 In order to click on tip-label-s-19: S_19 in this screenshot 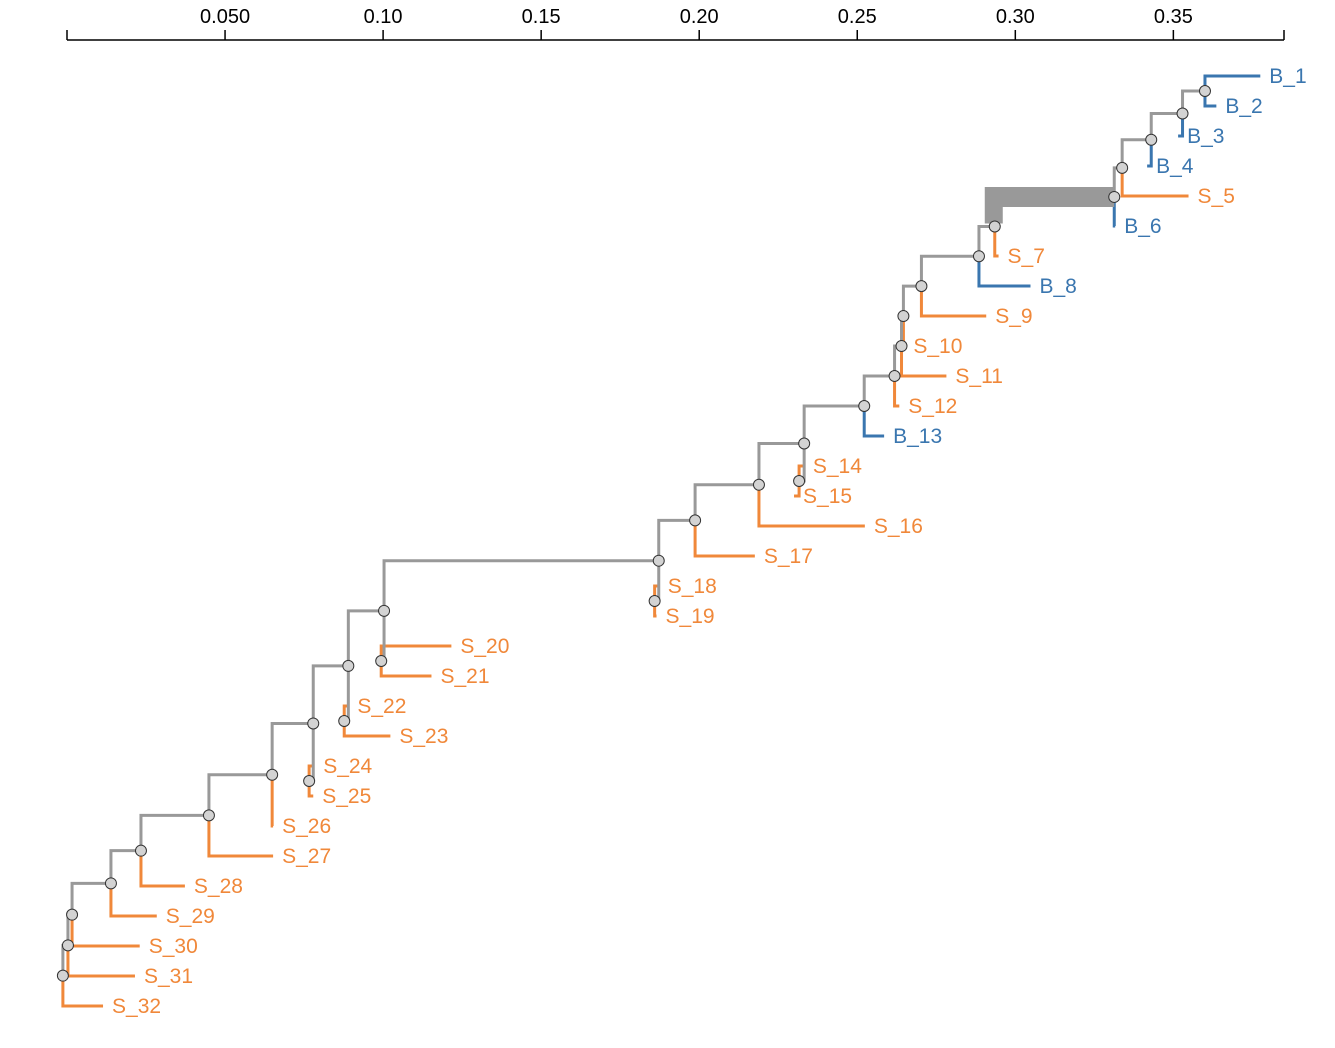, I will do `click(690, 616)`.